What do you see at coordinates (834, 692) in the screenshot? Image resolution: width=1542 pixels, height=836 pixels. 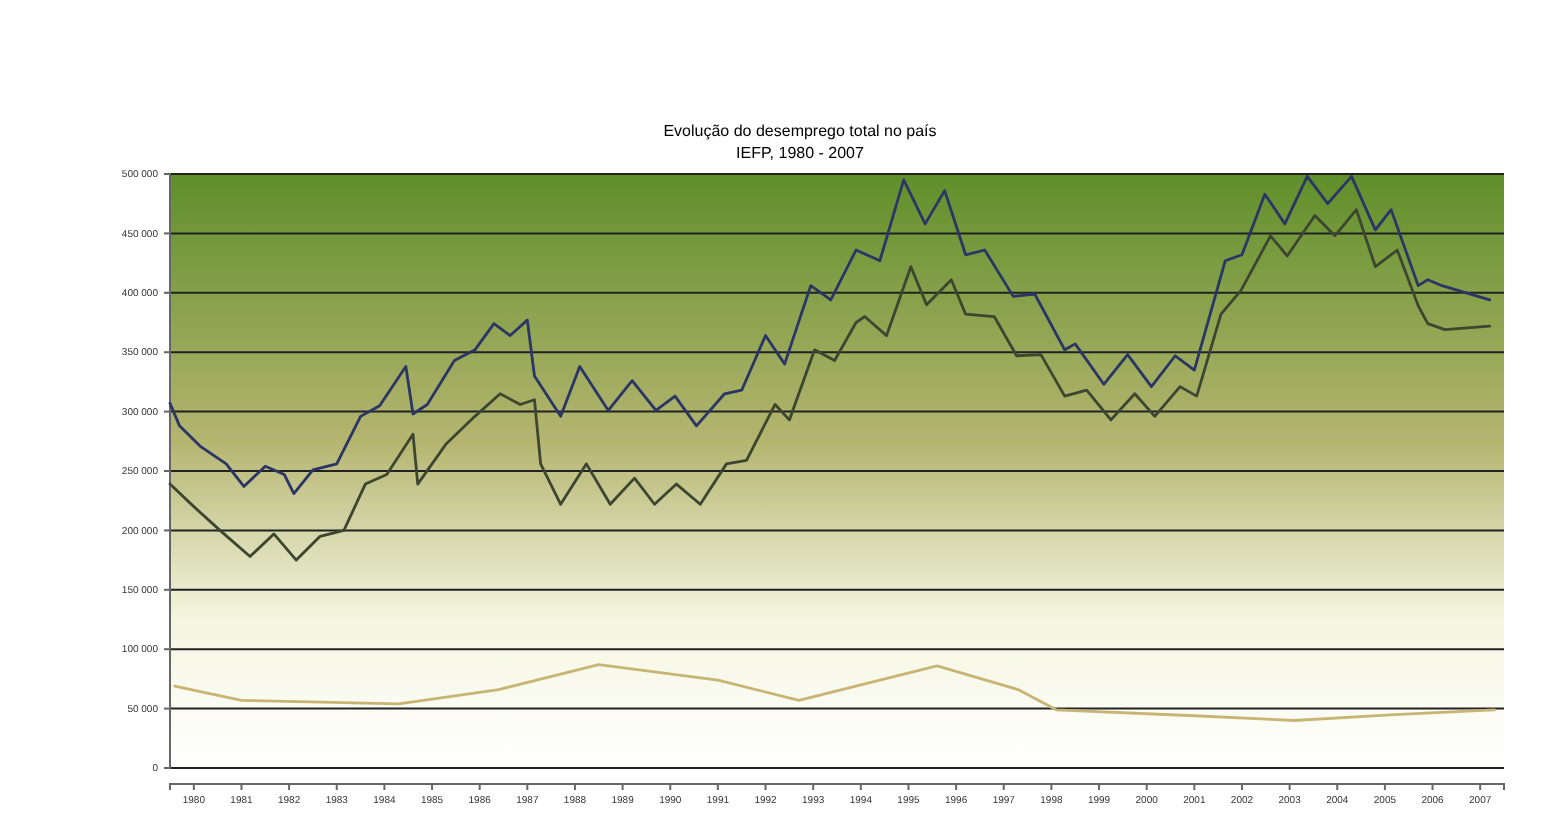 I see `line-series` at bounding box center [834, 692].